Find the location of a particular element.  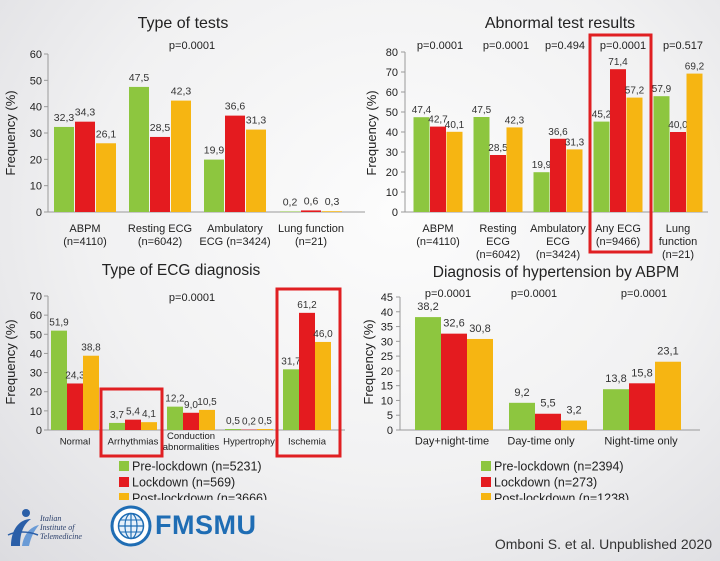

p-value-label: p=0.494 is located at coordinates (565, 46).